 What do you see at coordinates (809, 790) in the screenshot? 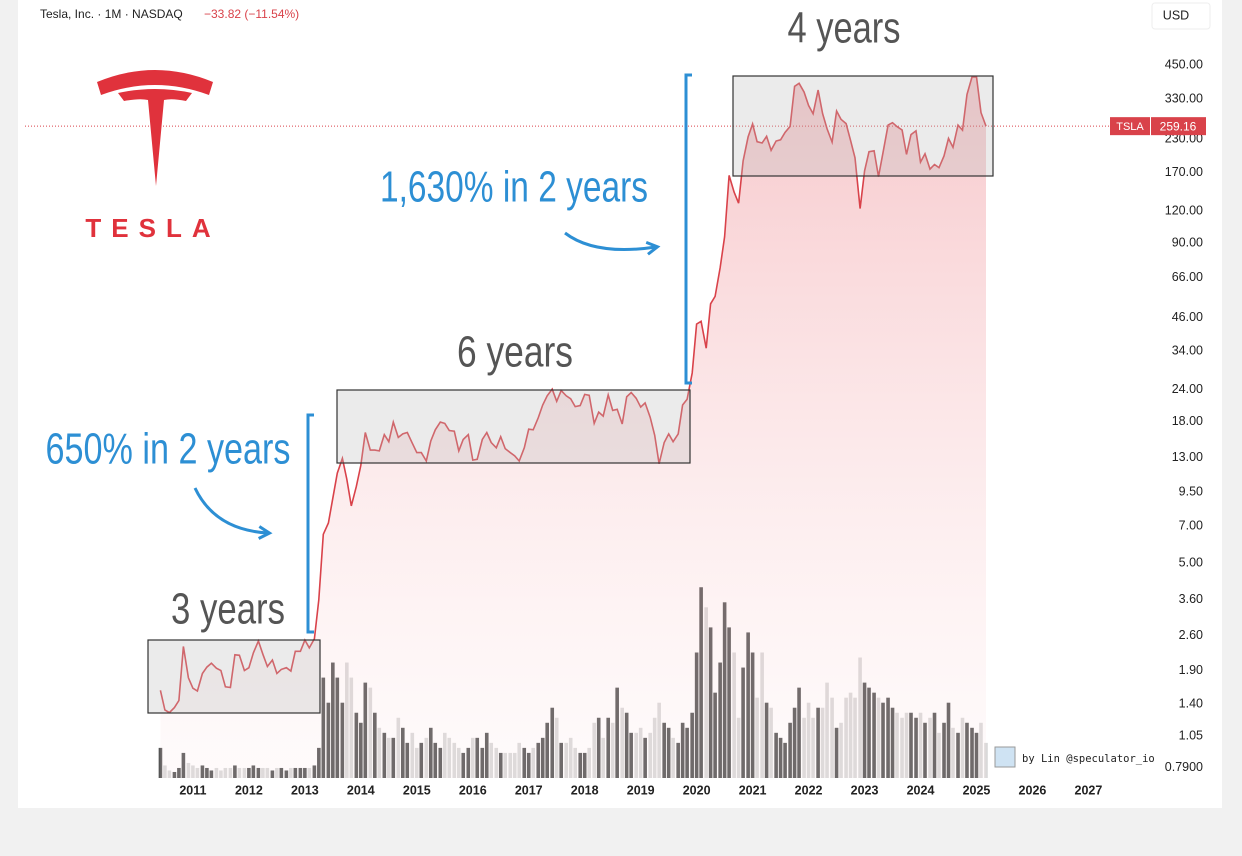
I see `x-tick-label: 2022` at bounding box center [809, 790].